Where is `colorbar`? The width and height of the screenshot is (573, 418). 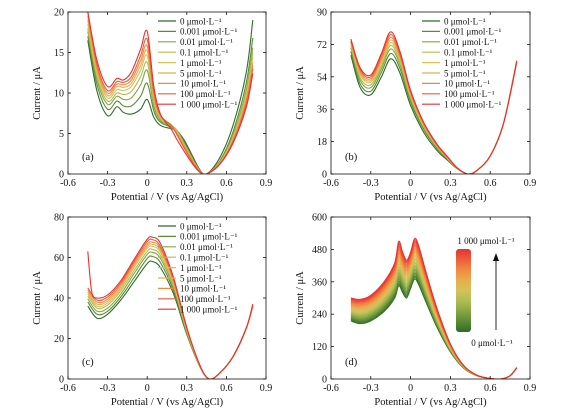 colorbar is located at coordinates (463, 290).